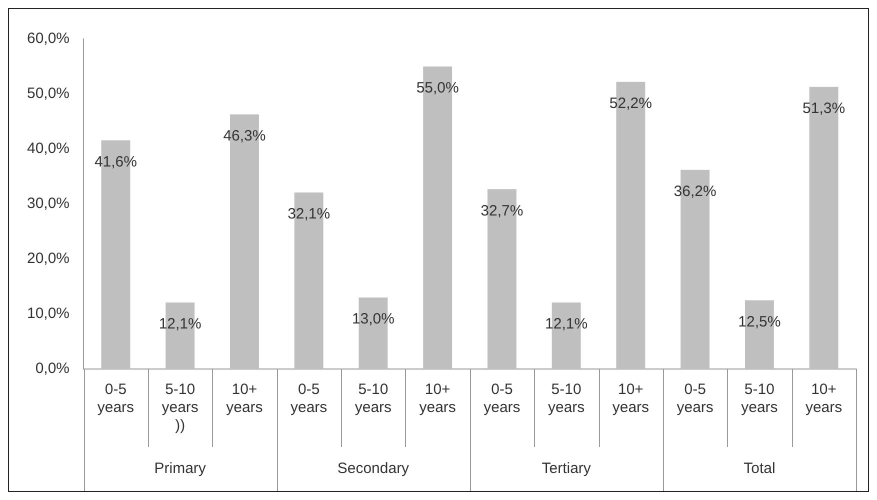 The width and height of the screenshot is (877, 500). I want to click on data-label: 32,7%, so click(502, 211).